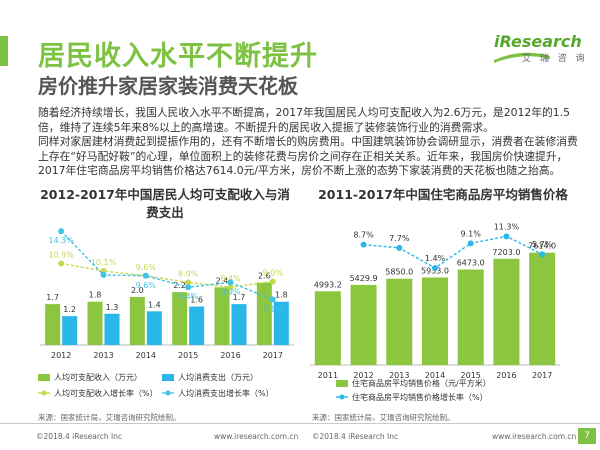  What do you see at coordinates (471, 263) in the screenshot?
I see `data-label-price: 6473.0` at bounding box center [471, 263].